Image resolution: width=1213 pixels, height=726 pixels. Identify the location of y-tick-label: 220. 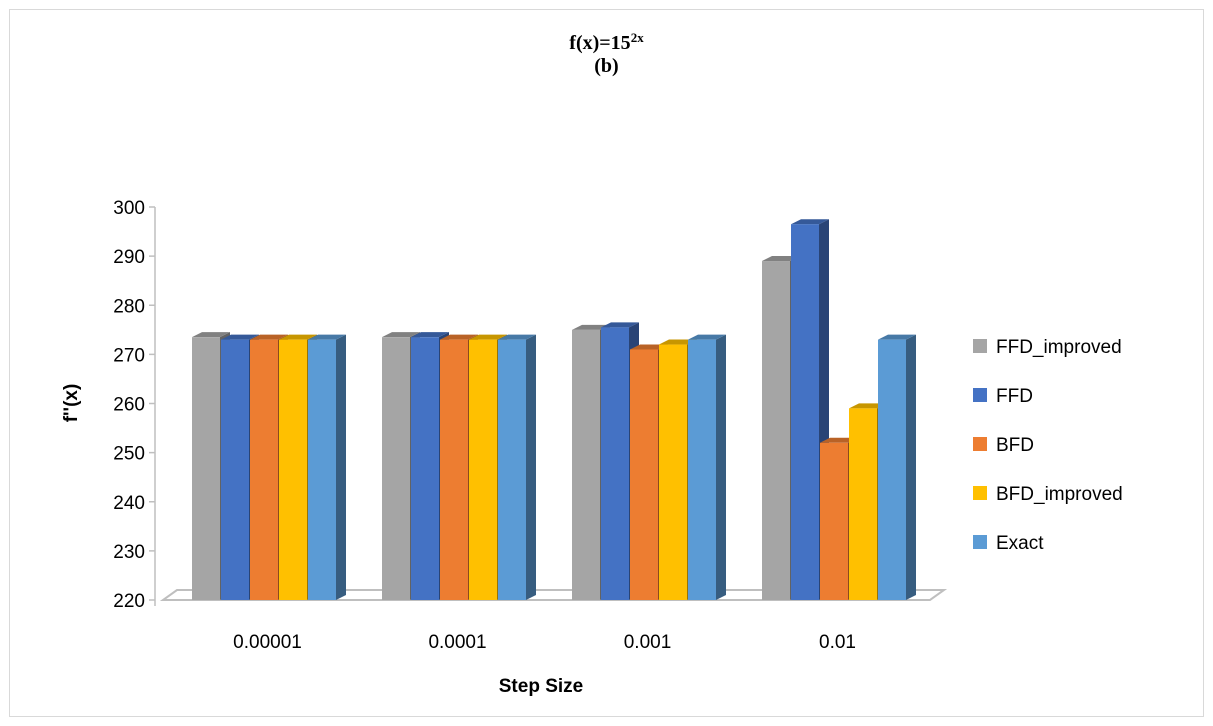
(129, 601).